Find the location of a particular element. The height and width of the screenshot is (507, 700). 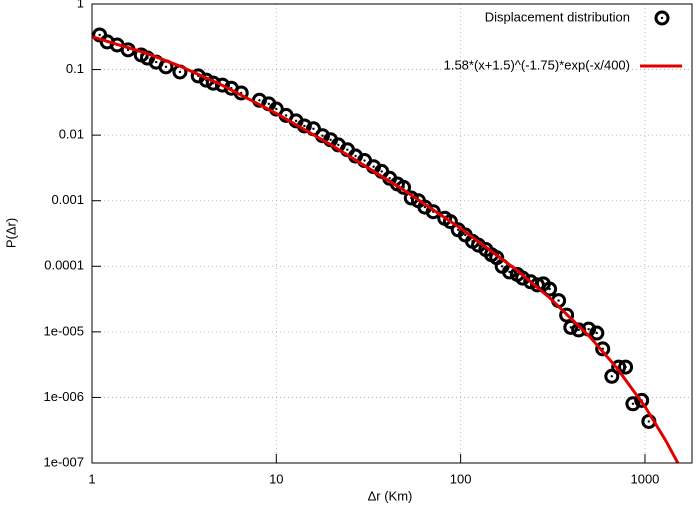

legend-label: 1.58*(x+1.5)^(-1.75)*exp(-x/400) is located at coordinates (537, 64).